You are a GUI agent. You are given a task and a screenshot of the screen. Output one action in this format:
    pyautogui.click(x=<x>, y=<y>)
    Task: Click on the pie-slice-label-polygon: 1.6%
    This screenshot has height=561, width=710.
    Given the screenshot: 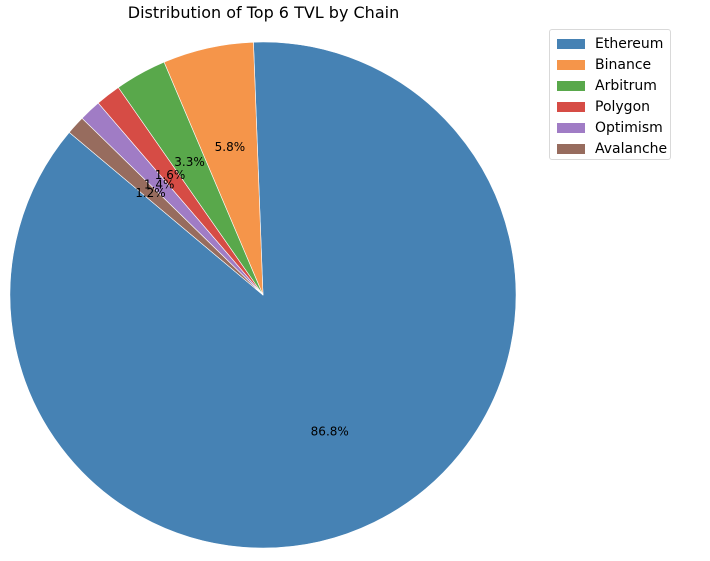 What is the action you would take?
    pyautogui.click(x=170, y=175)
    